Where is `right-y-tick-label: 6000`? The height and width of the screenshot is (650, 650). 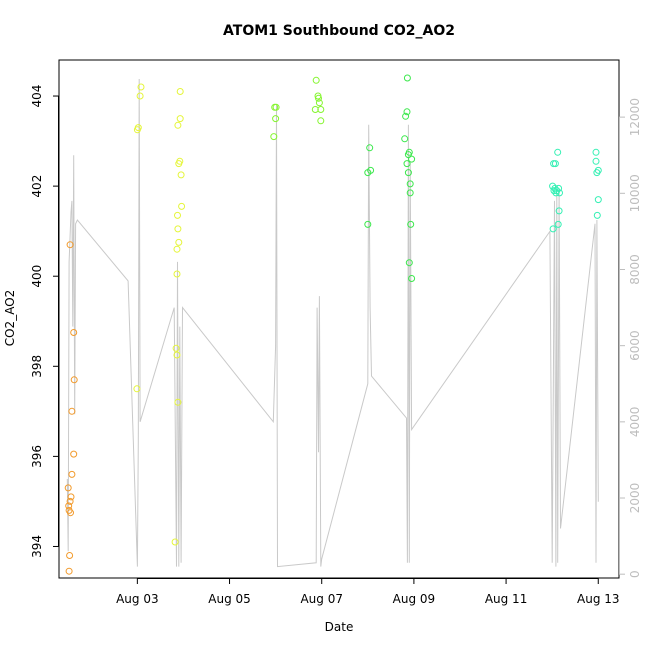
right-y-tick-label: 6000 is located at coordinates (635, 345).